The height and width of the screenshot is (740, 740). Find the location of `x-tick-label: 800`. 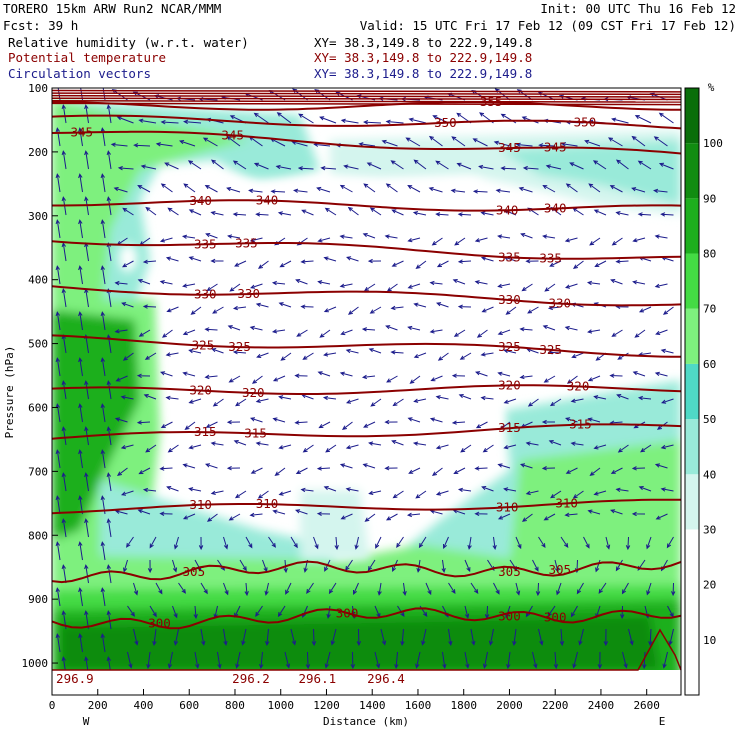

x-tick-label: 800 is located at coordinates (235, 705).